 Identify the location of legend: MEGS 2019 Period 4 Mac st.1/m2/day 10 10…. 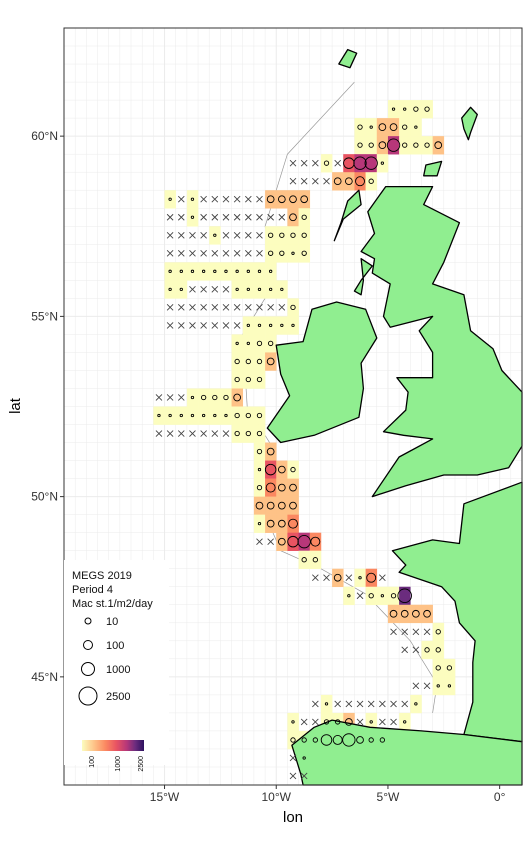
(116, 666).